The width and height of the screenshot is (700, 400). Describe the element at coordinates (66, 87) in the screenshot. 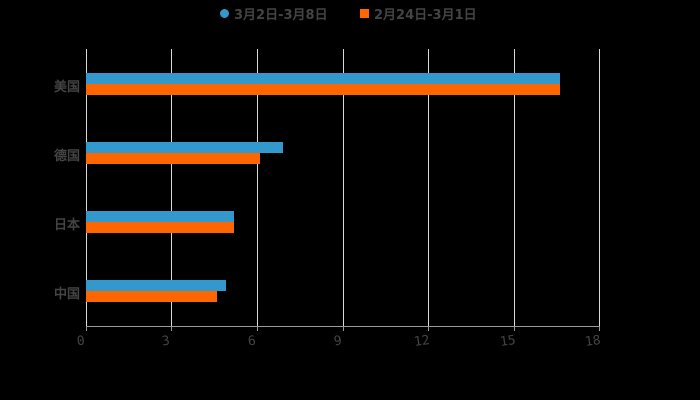

I see `category-label: 美国` at that location.